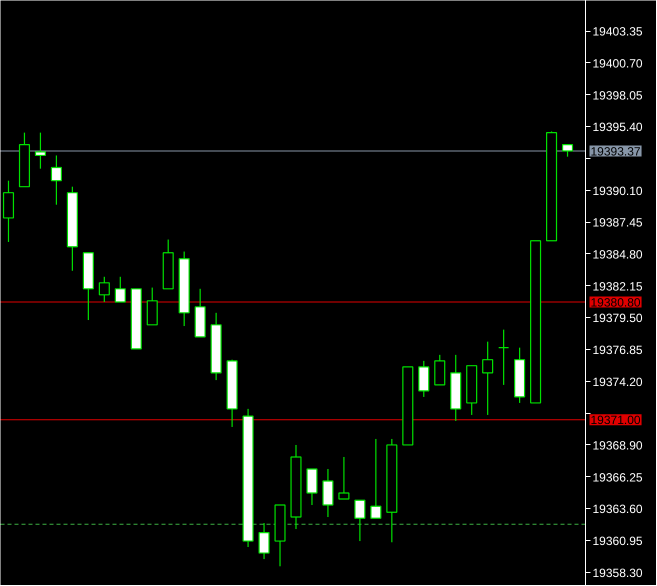  I want to click on y-tick-label: 19390.10, so click(617, 191).